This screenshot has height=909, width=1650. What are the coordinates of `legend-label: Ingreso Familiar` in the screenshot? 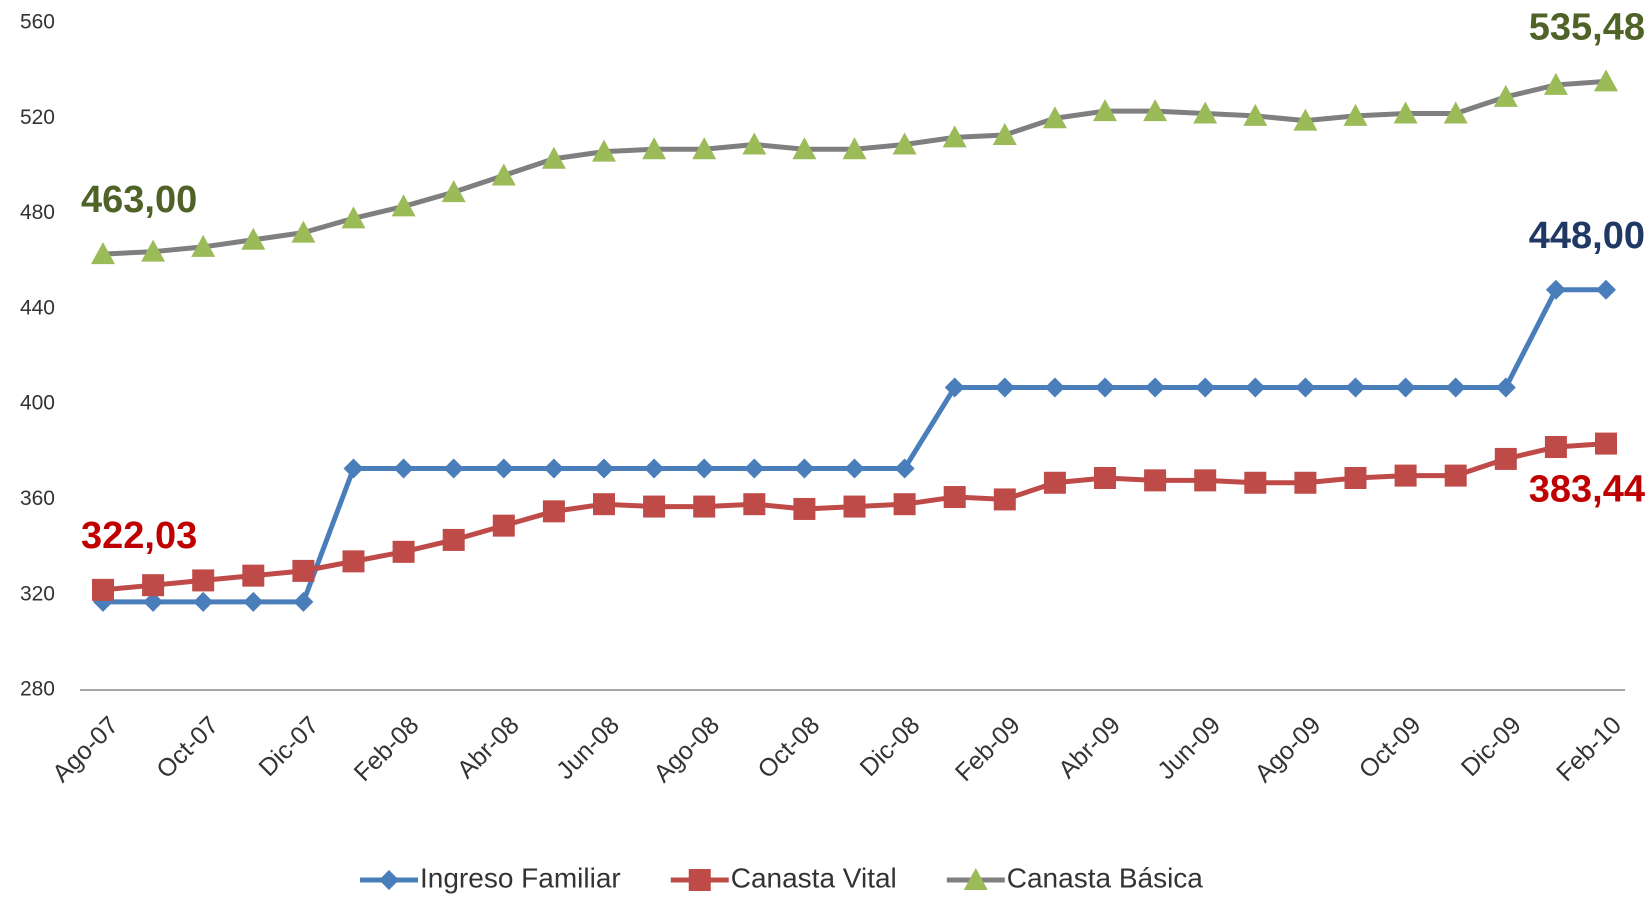 It's located at (520, 877).